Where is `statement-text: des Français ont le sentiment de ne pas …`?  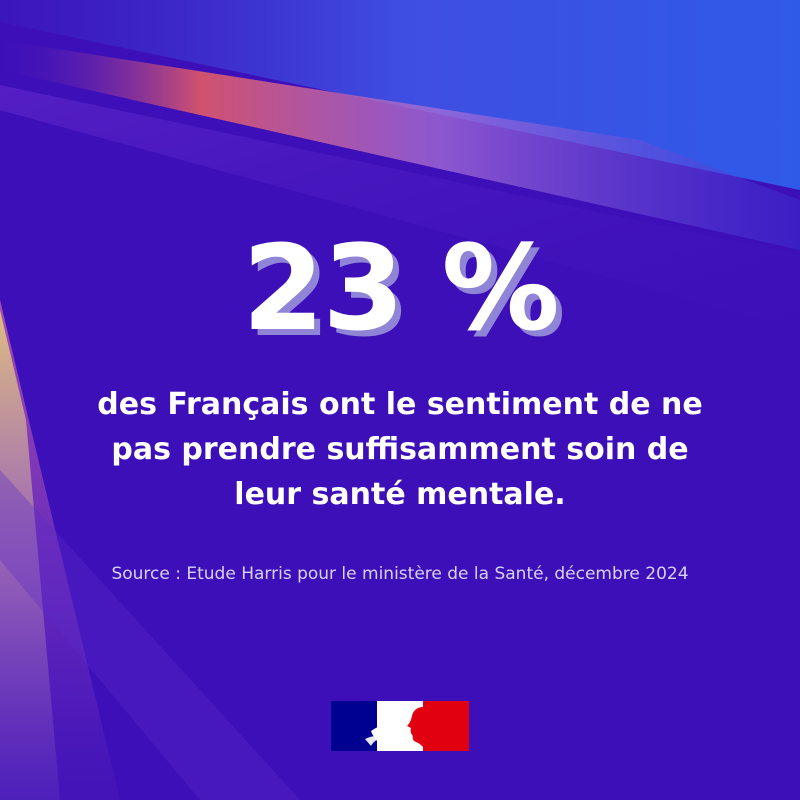 statement-text: des Français ont le sentiment de ne pas … is located at coordinates (400, 449).